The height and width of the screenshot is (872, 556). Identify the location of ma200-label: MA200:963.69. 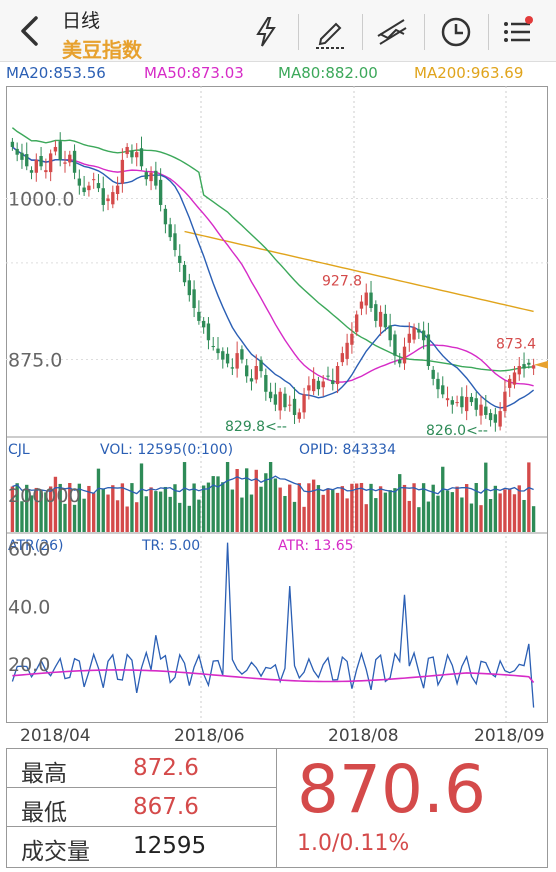
(469, 73).